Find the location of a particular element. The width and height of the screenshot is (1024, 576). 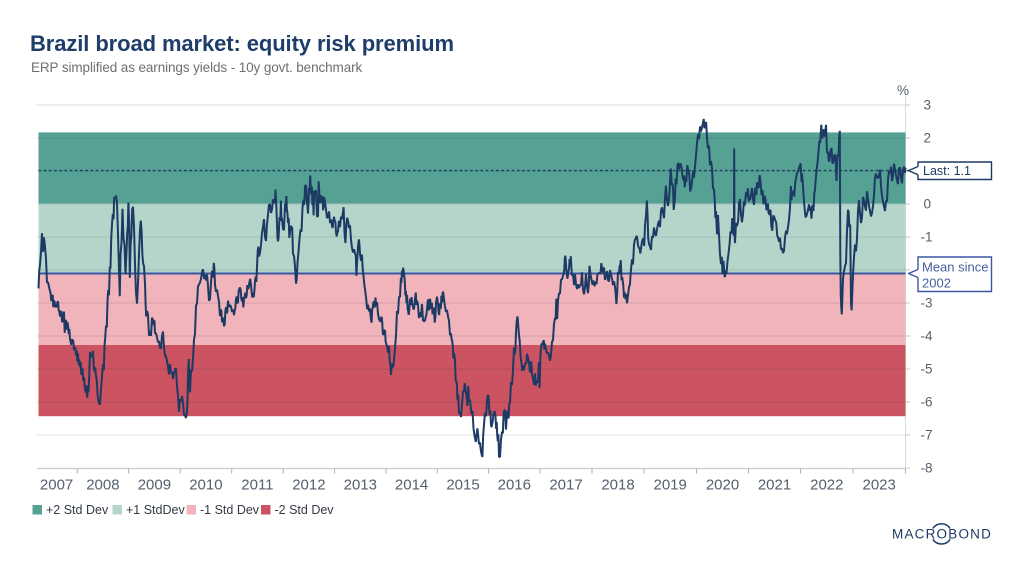

svg-text: -7 is located at coordinates (927, 435).